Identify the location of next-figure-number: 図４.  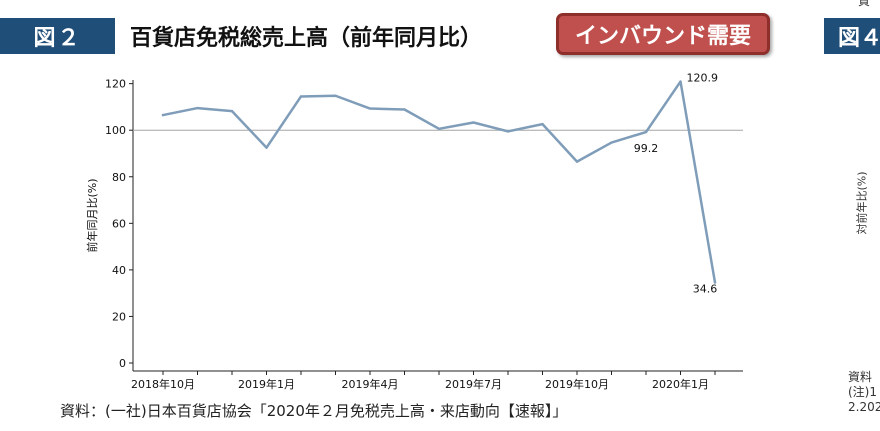
(852, 36).